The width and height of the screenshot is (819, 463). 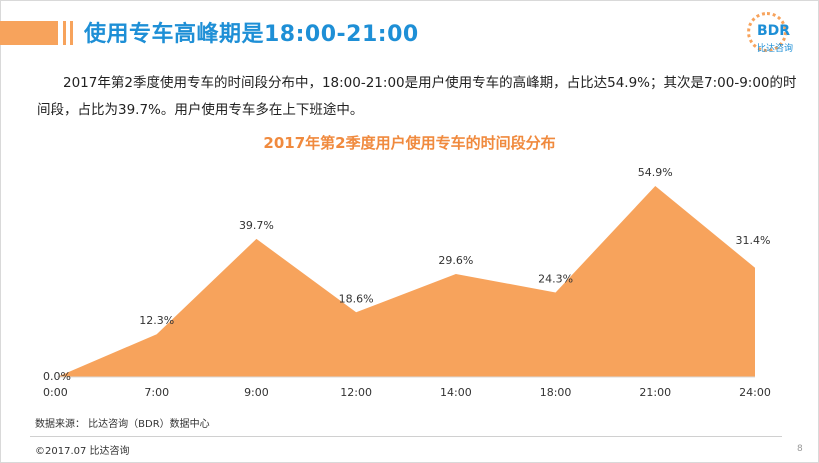 I want to click on x-tick-label: 24:00, so click(x=755, y=392).